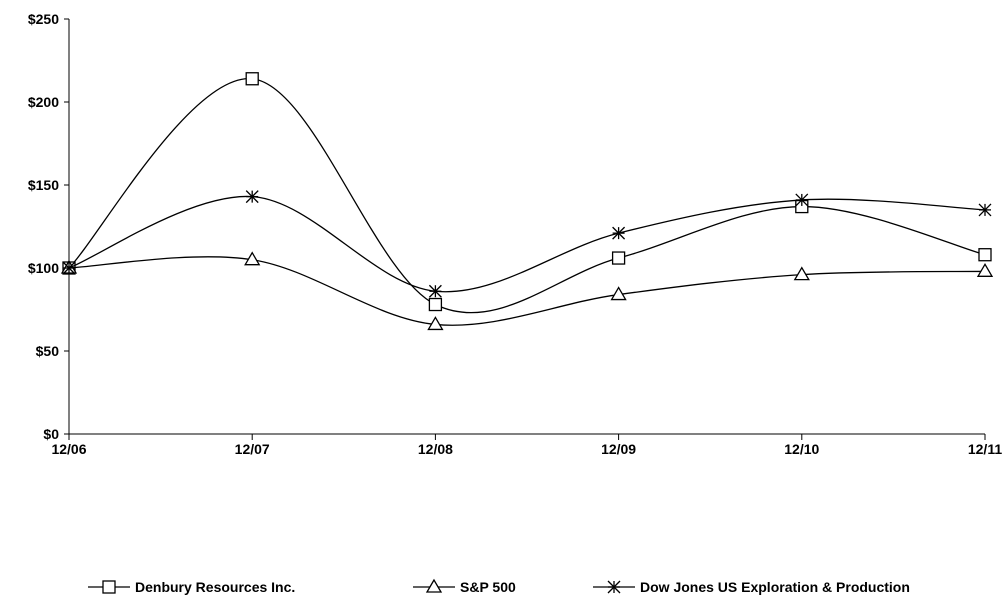 This screenshot has height=608, width=1007. I want to click on y-tick-label: $0, so click(51, 434).